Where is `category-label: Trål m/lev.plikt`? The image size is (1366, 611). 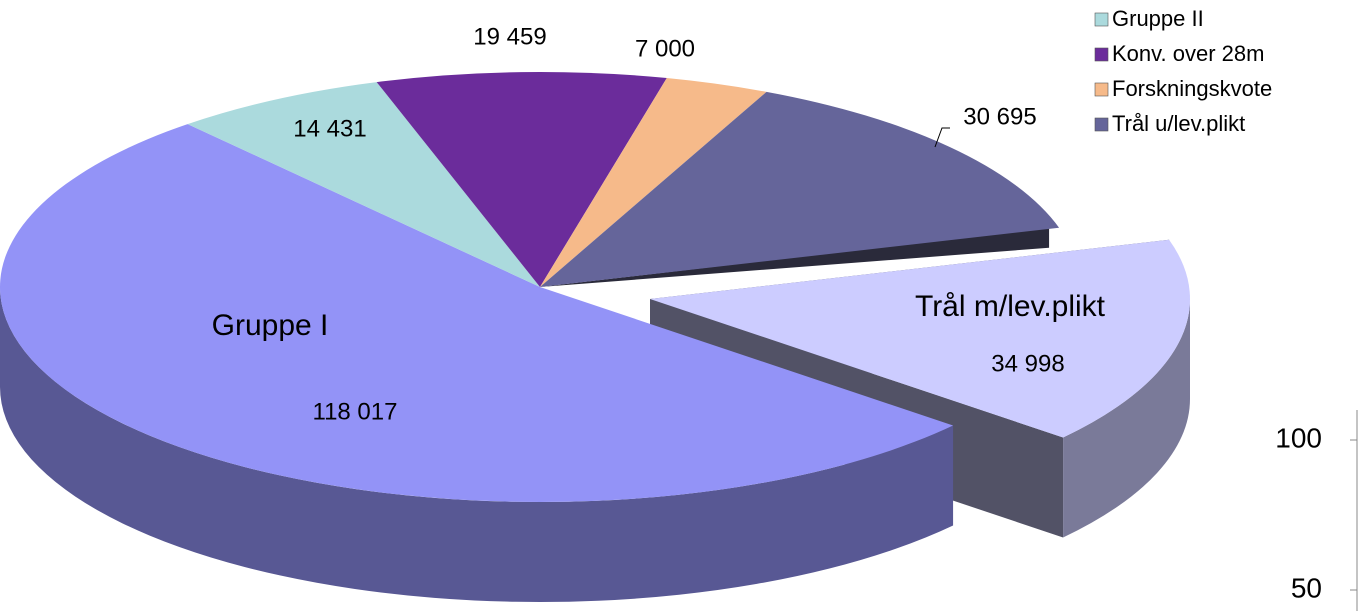
category-label: Trål m/lev.plikt is located at coordinates (1010, 306).